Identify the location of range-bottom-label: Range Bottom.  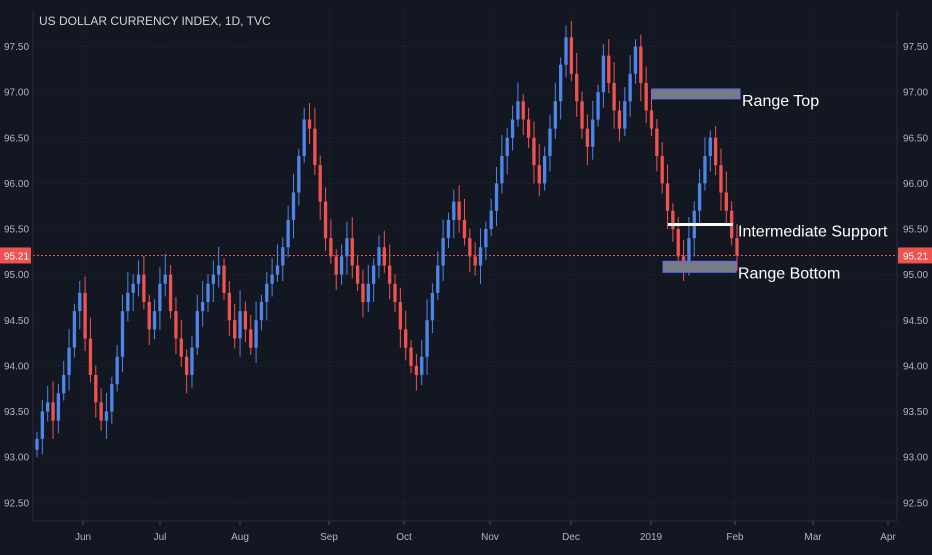
(789, 273).